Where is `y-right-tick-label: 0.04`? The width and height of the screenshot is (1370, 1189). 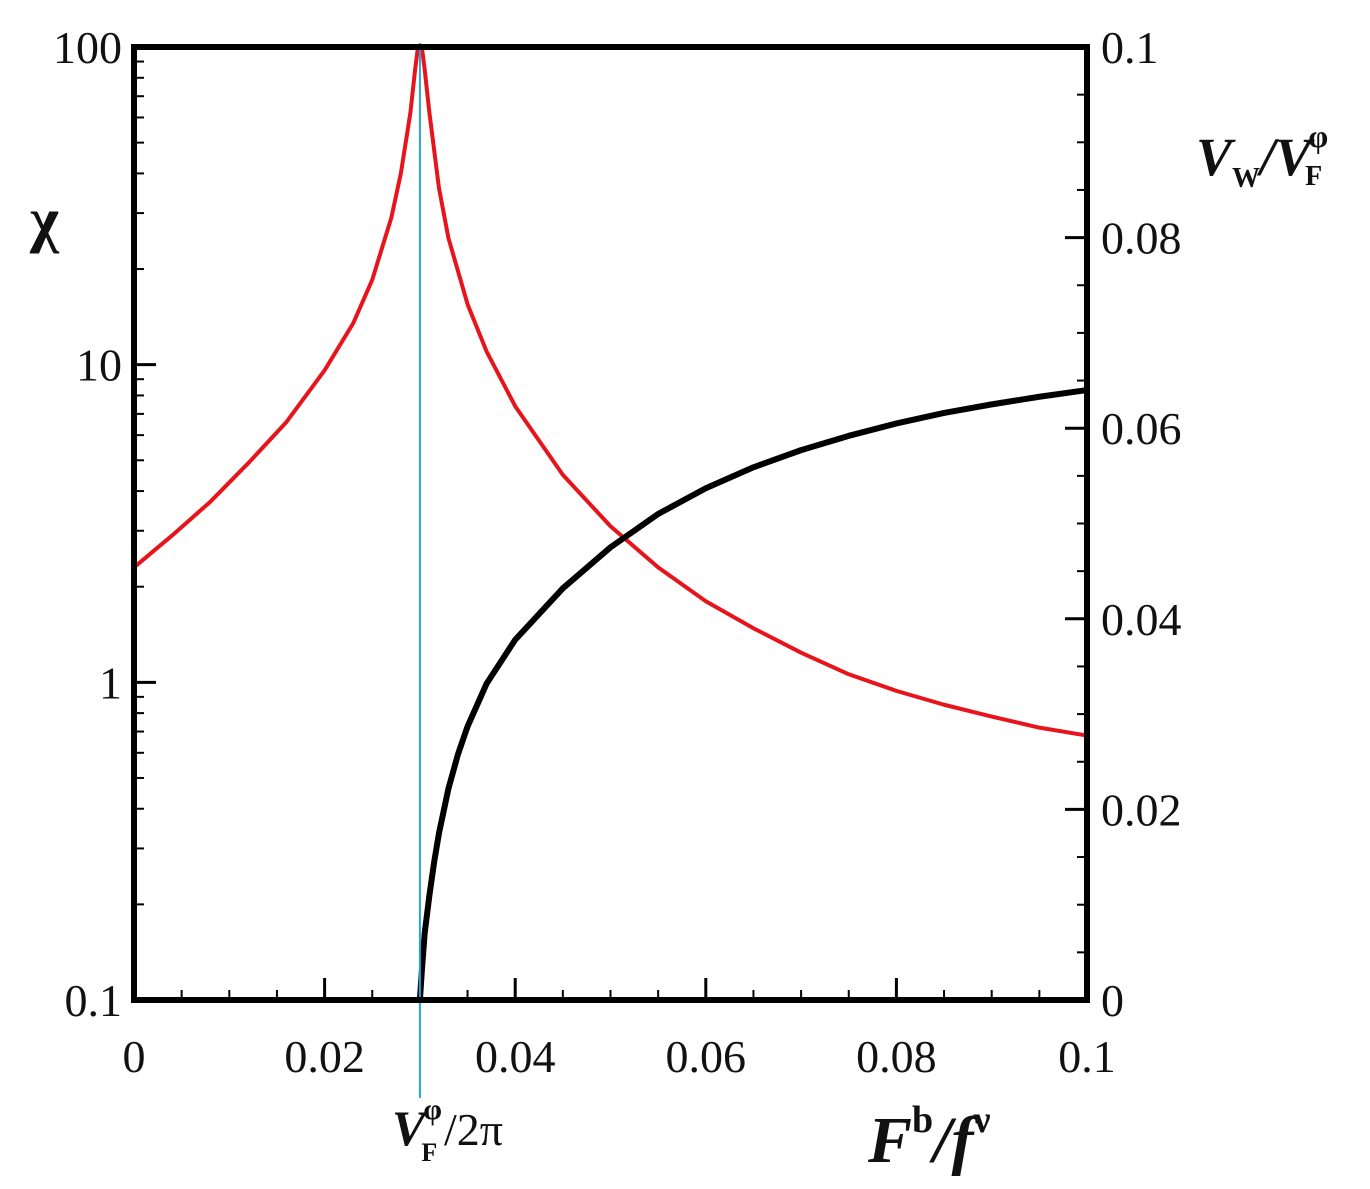 y-right-tick-label: 0.04 is located at coordinates (1141, 619).